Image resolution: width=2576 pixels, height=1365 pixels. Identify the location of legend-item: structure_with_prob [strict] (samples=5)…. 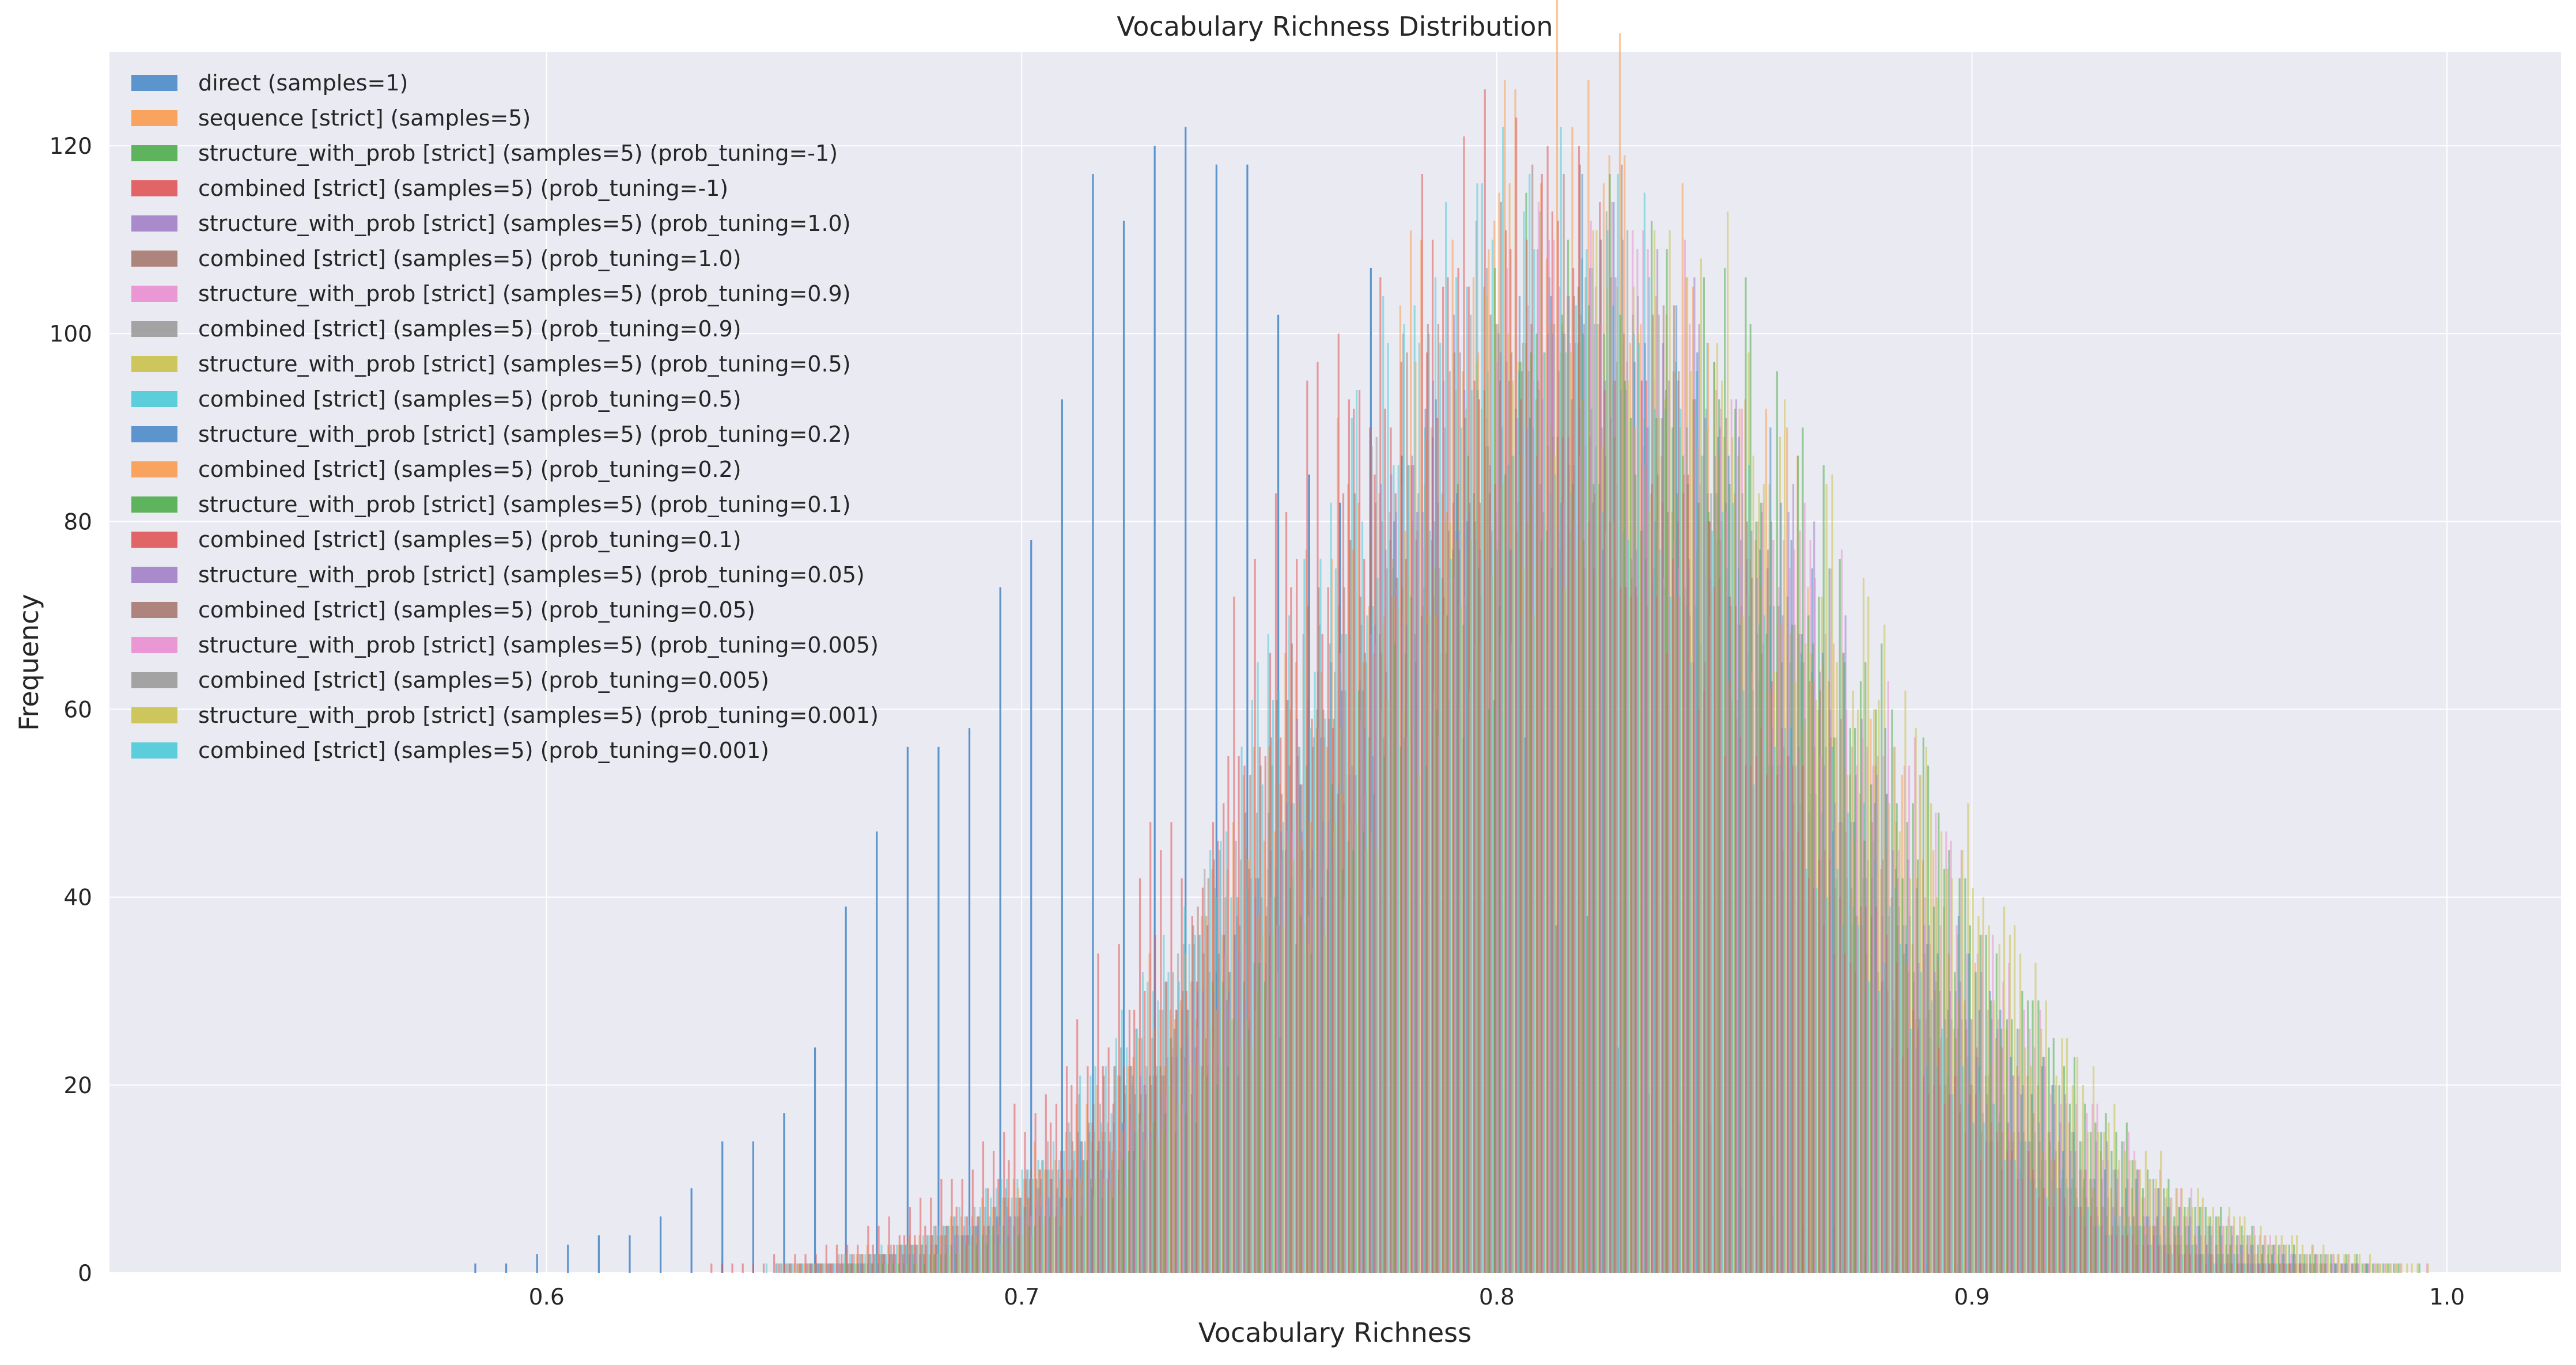
(484, 153).